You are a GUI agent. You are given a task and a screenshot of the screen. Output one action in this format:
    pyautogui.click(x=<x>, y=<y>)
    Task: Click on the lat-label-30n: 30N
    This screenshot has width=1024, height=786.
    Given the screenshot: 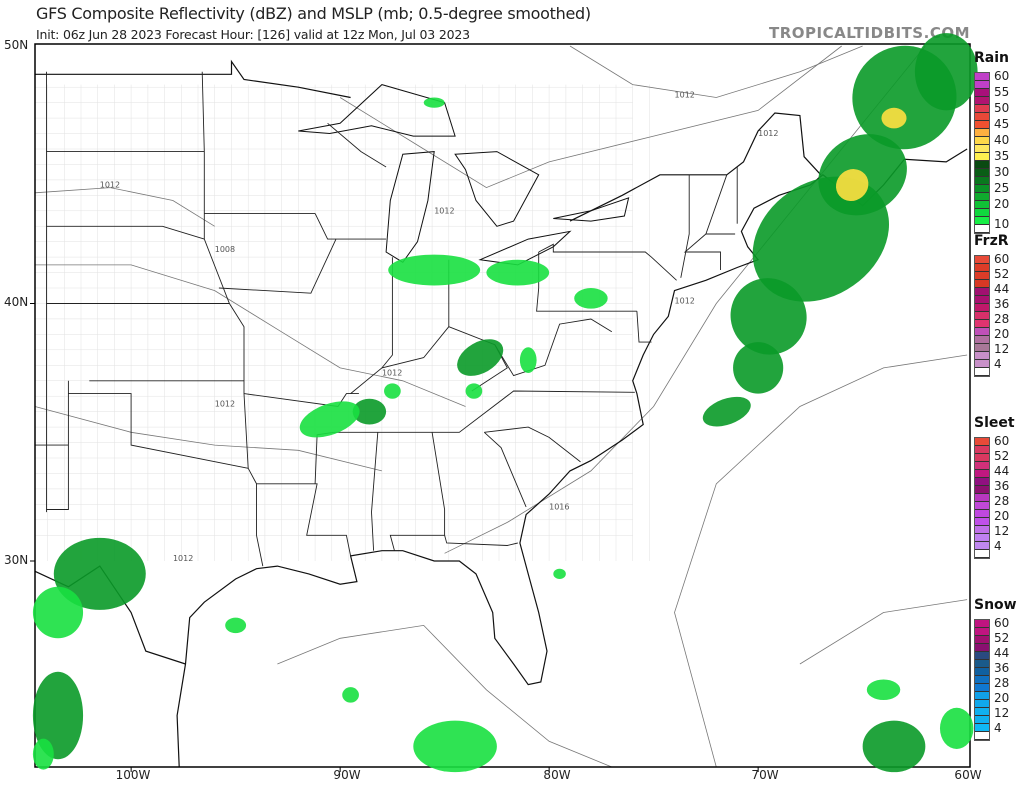 What is the action you would take?
    pyautogui.click(x=16, y=560)
    